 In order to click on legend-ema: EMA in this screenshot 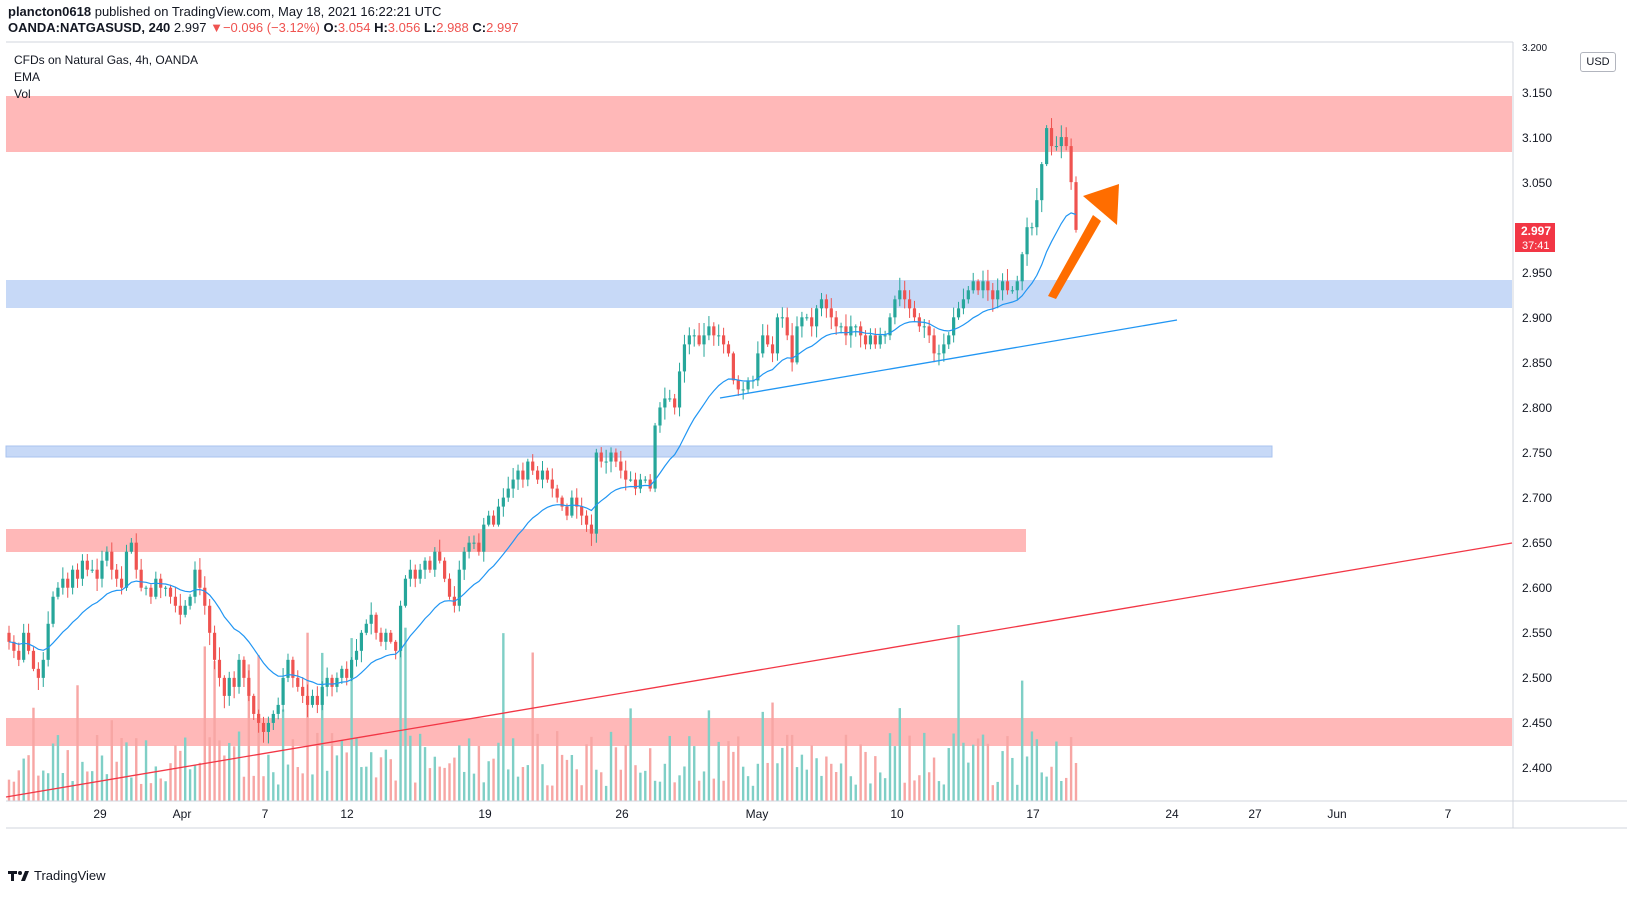, I will do `click(27, 77)`.